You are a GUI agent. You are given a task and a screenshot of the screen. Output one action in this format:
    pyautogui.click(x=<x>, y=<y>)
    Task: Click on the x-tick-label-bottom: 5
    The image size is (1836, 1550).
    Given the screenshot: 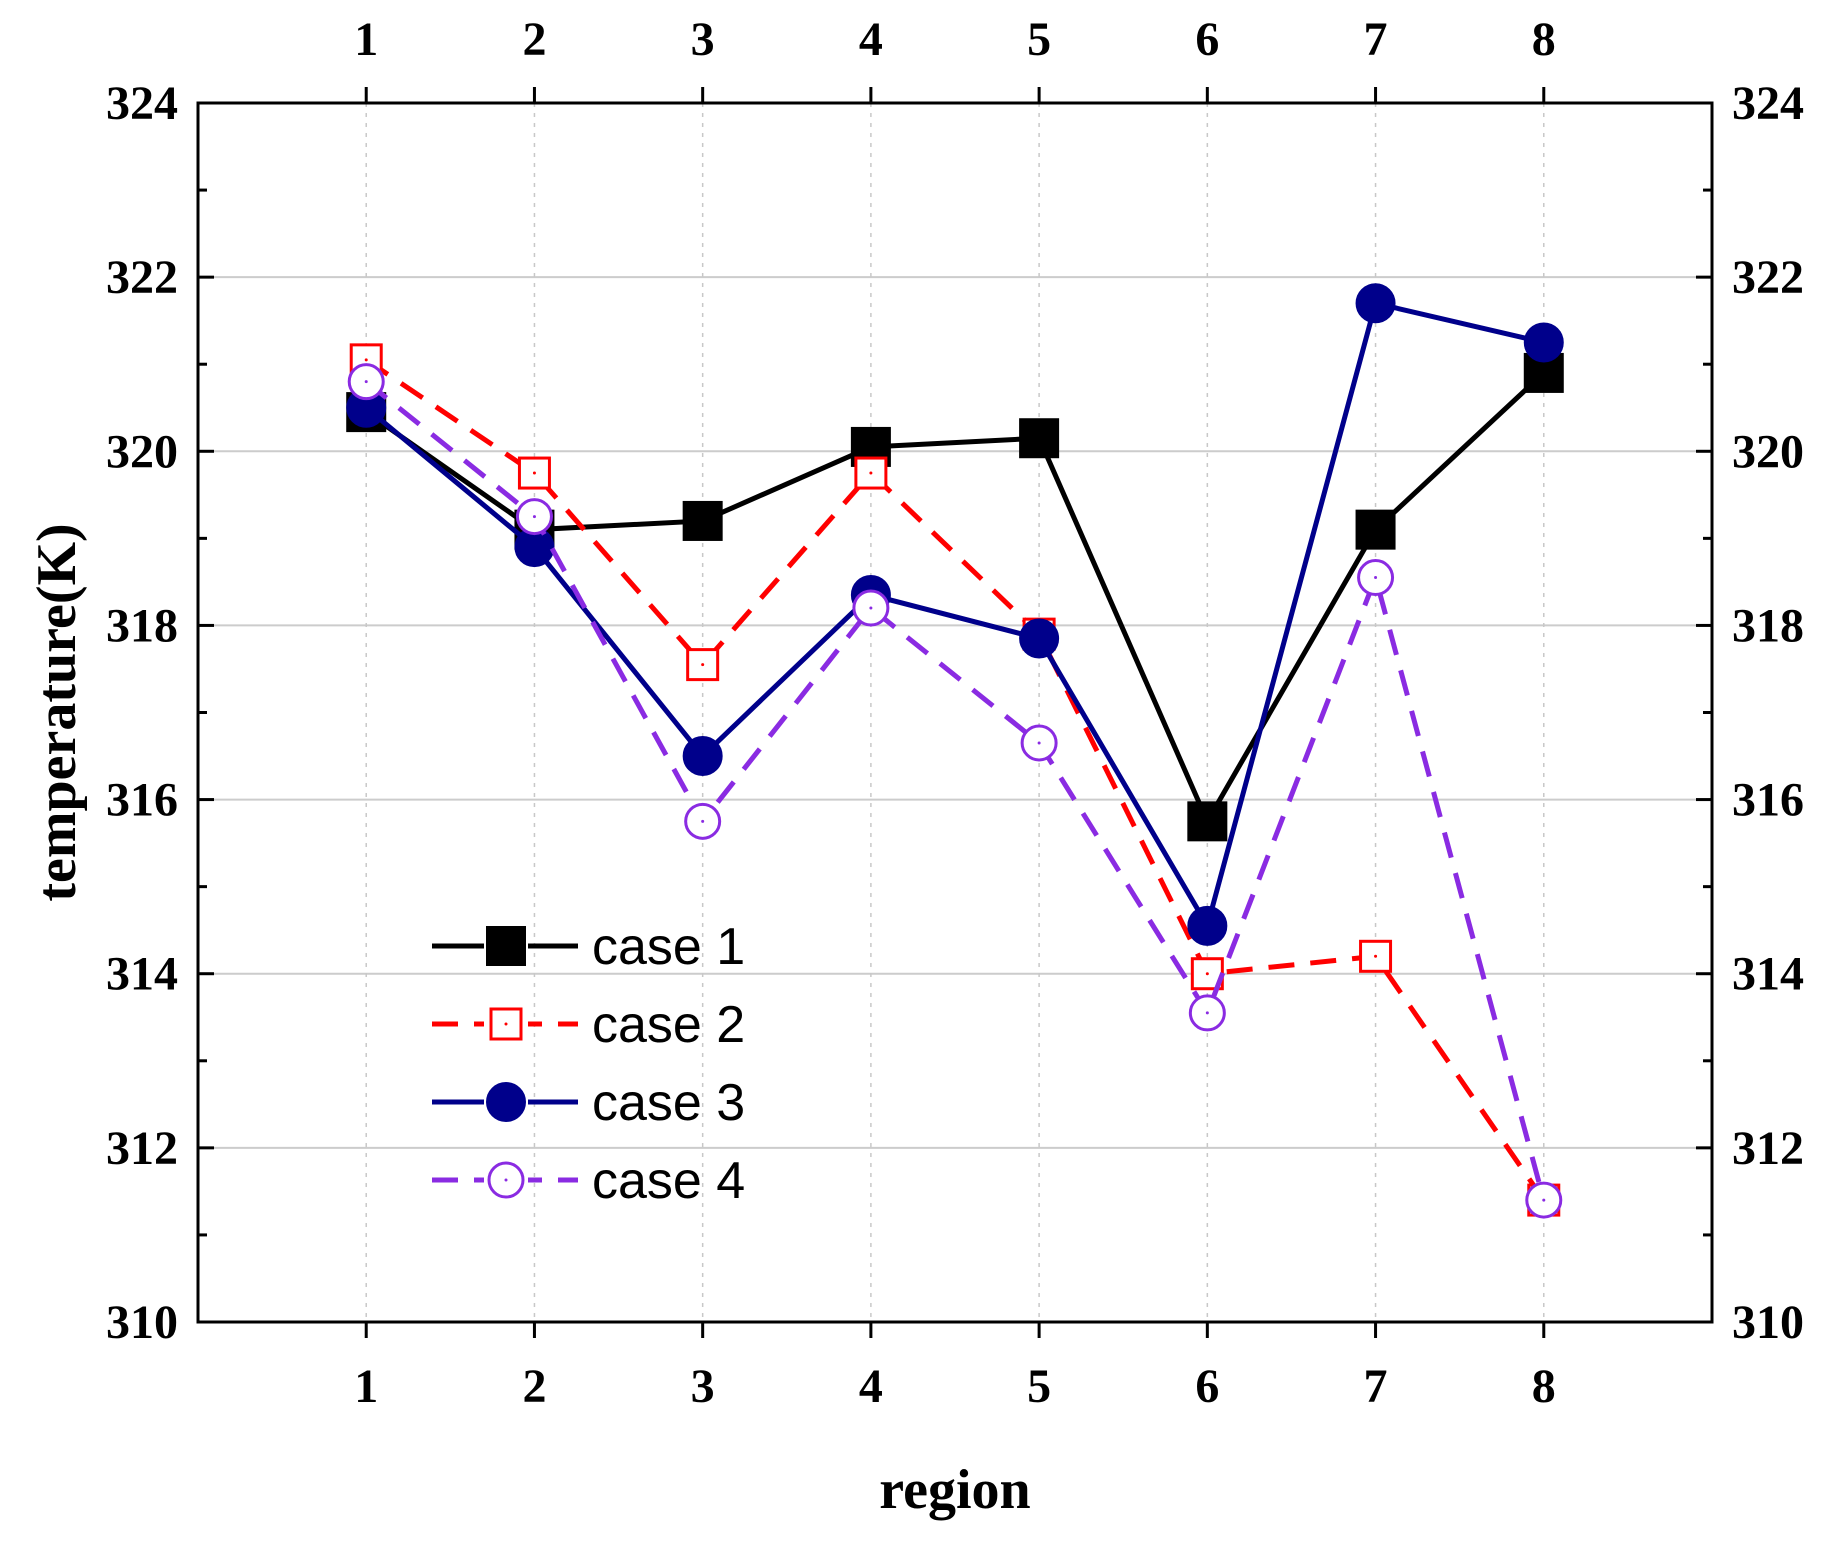 What is the action you would take?
    pyautogui.click(x=1039, y=1386)
    